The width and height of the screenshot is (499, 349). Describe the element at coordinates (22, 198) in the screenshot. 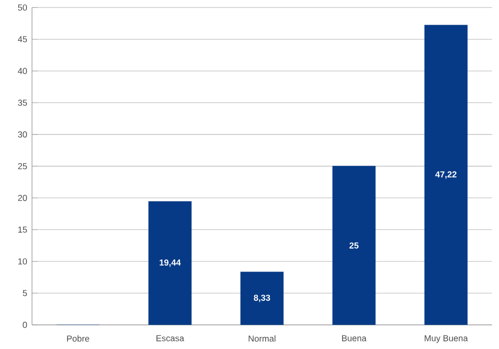

I see `y-tick-label: 20` at that location.